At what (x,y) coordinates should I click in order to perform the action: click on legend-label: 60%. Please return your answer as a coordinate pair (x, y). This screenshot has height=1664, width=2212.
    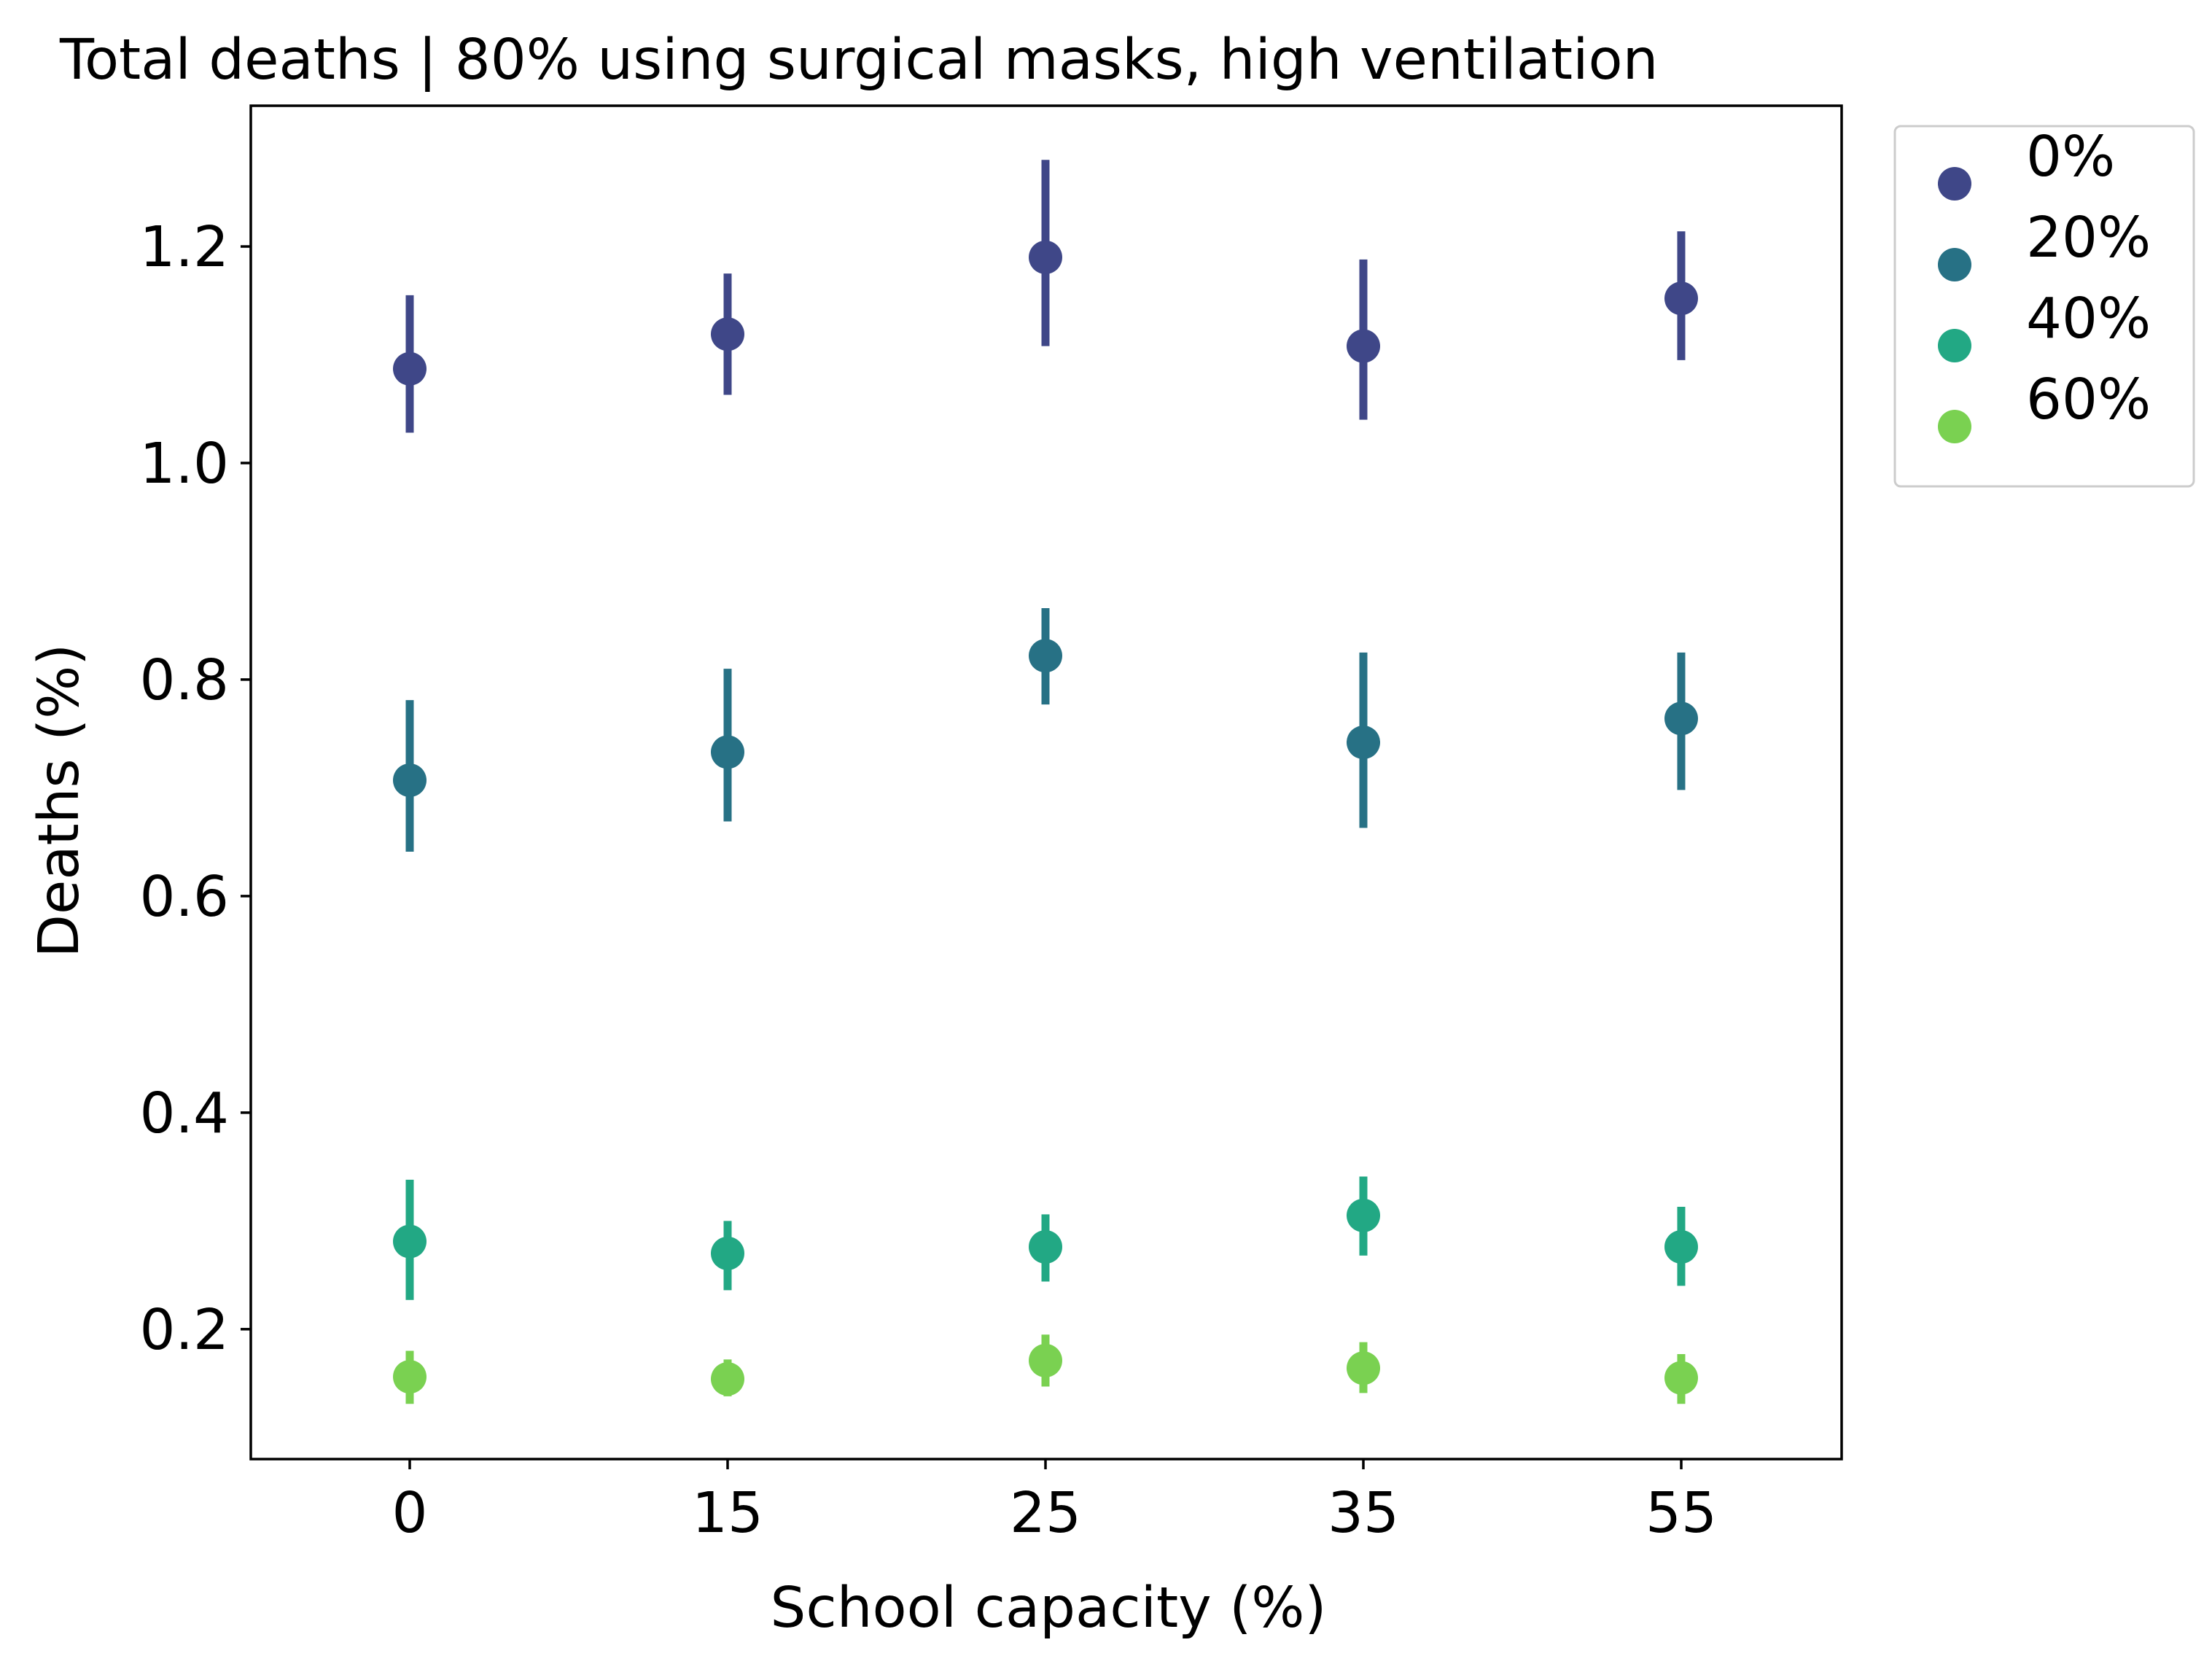
    Looking at the image, I should click on (2088, 400).